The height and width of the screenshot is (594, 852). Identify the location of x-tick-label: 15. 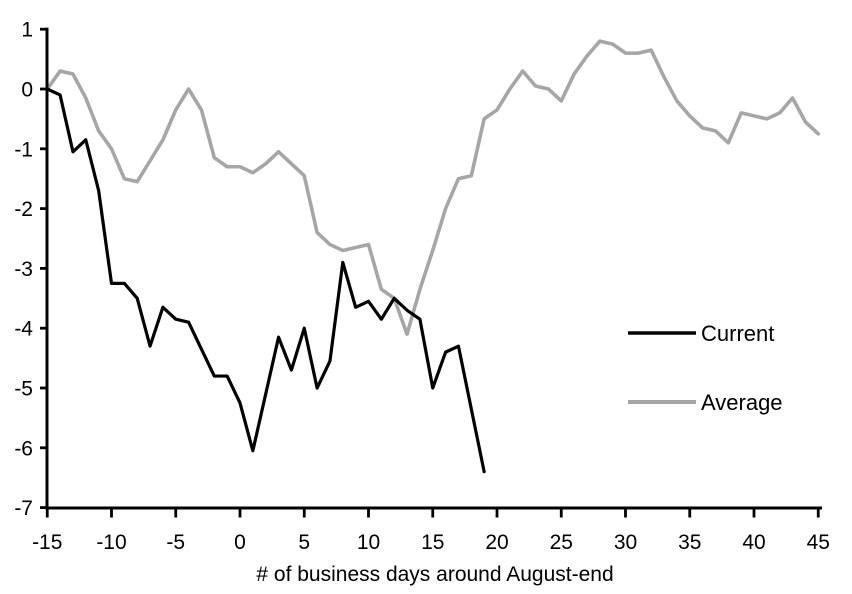
(432, 542).